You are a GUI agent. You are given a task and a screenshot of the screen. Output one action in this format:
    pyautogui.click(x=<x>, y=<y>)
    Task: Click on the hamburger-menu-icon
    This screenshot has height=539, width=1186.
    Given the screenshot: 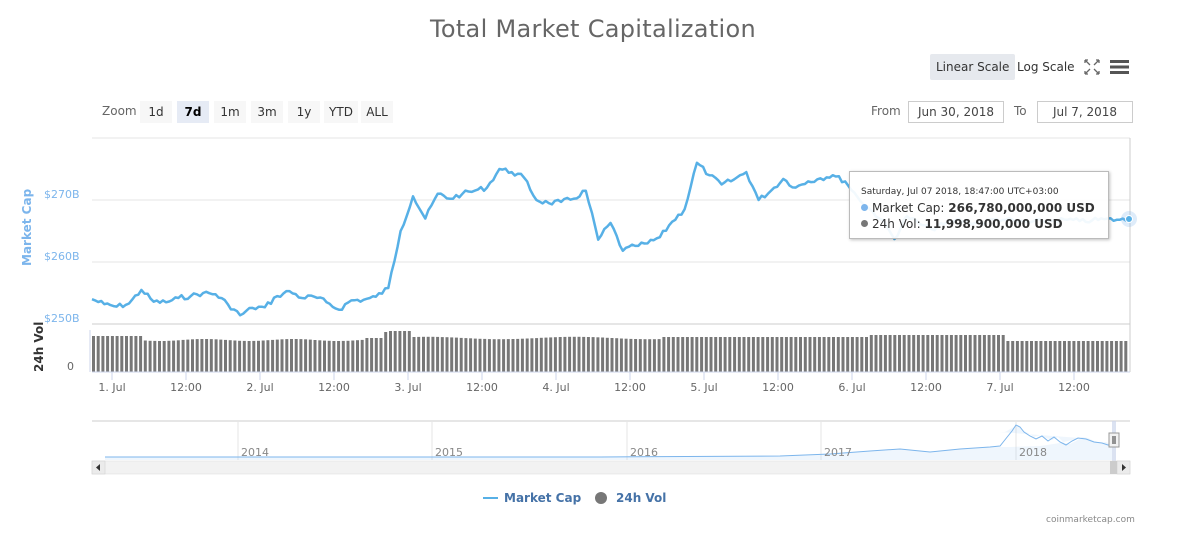 What is the action you would take?
    pyautogui.click(x=1119, y=67)
    